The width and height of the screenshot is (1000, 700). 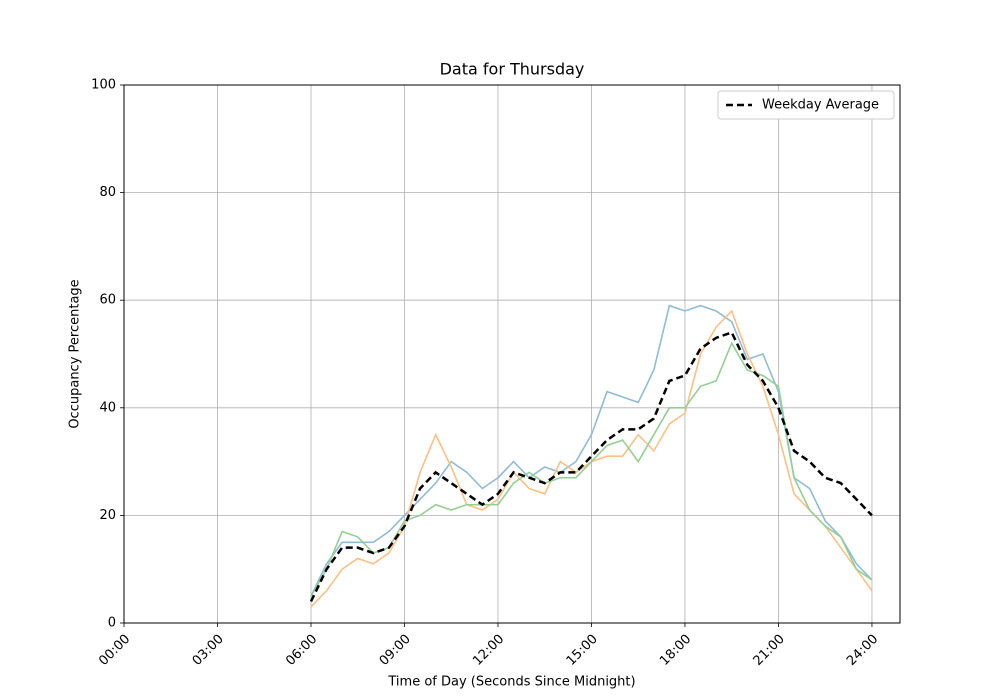 What do you see at coordinates (820, 105) in the screenshot?
I see `legend-label: Weekday Average` at bounding box center [820, 105].